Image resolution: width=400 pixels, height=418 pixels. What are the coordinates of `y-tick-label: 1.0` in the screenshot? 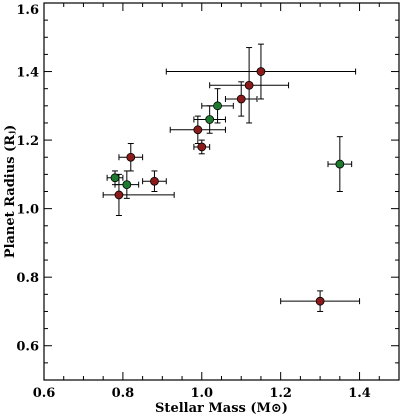 It's located at (27, 210).